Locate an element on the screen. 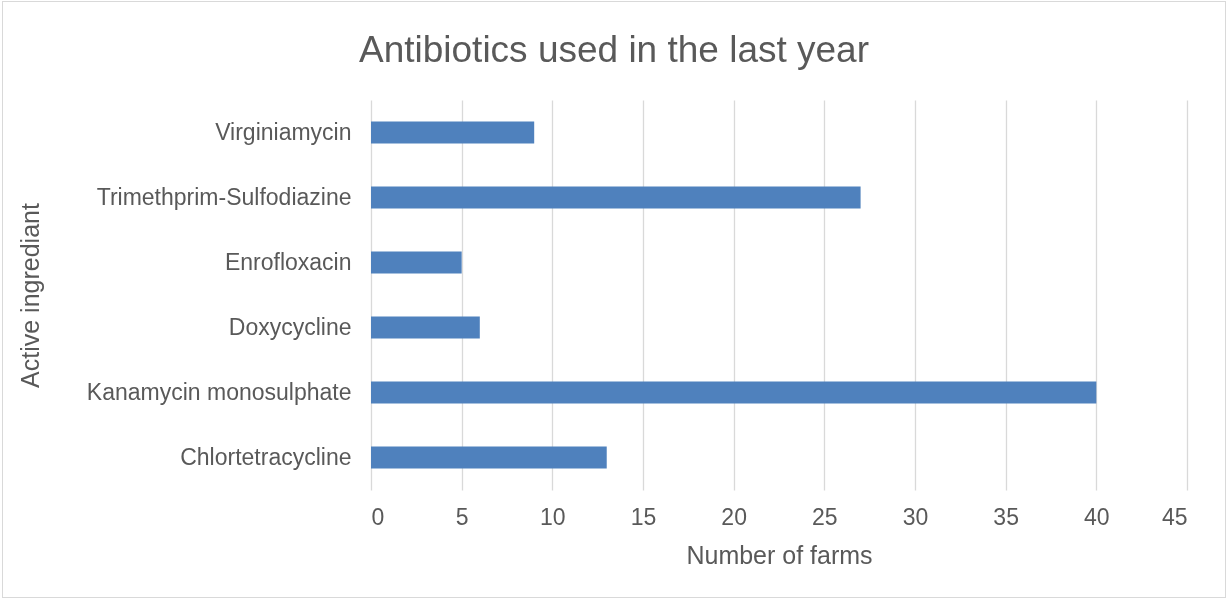  x-tick-label: 20 is located at coordinates (734, 516).